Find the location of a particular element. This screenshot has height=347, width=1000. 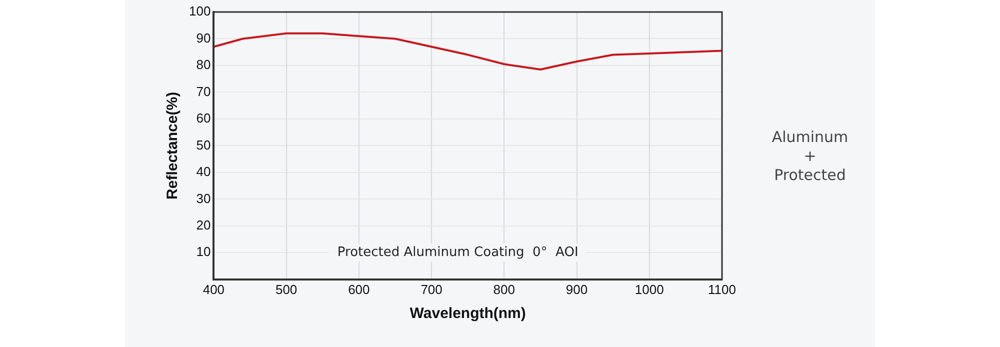

y-tick-label: 60 is located at coordinates (203, 118).